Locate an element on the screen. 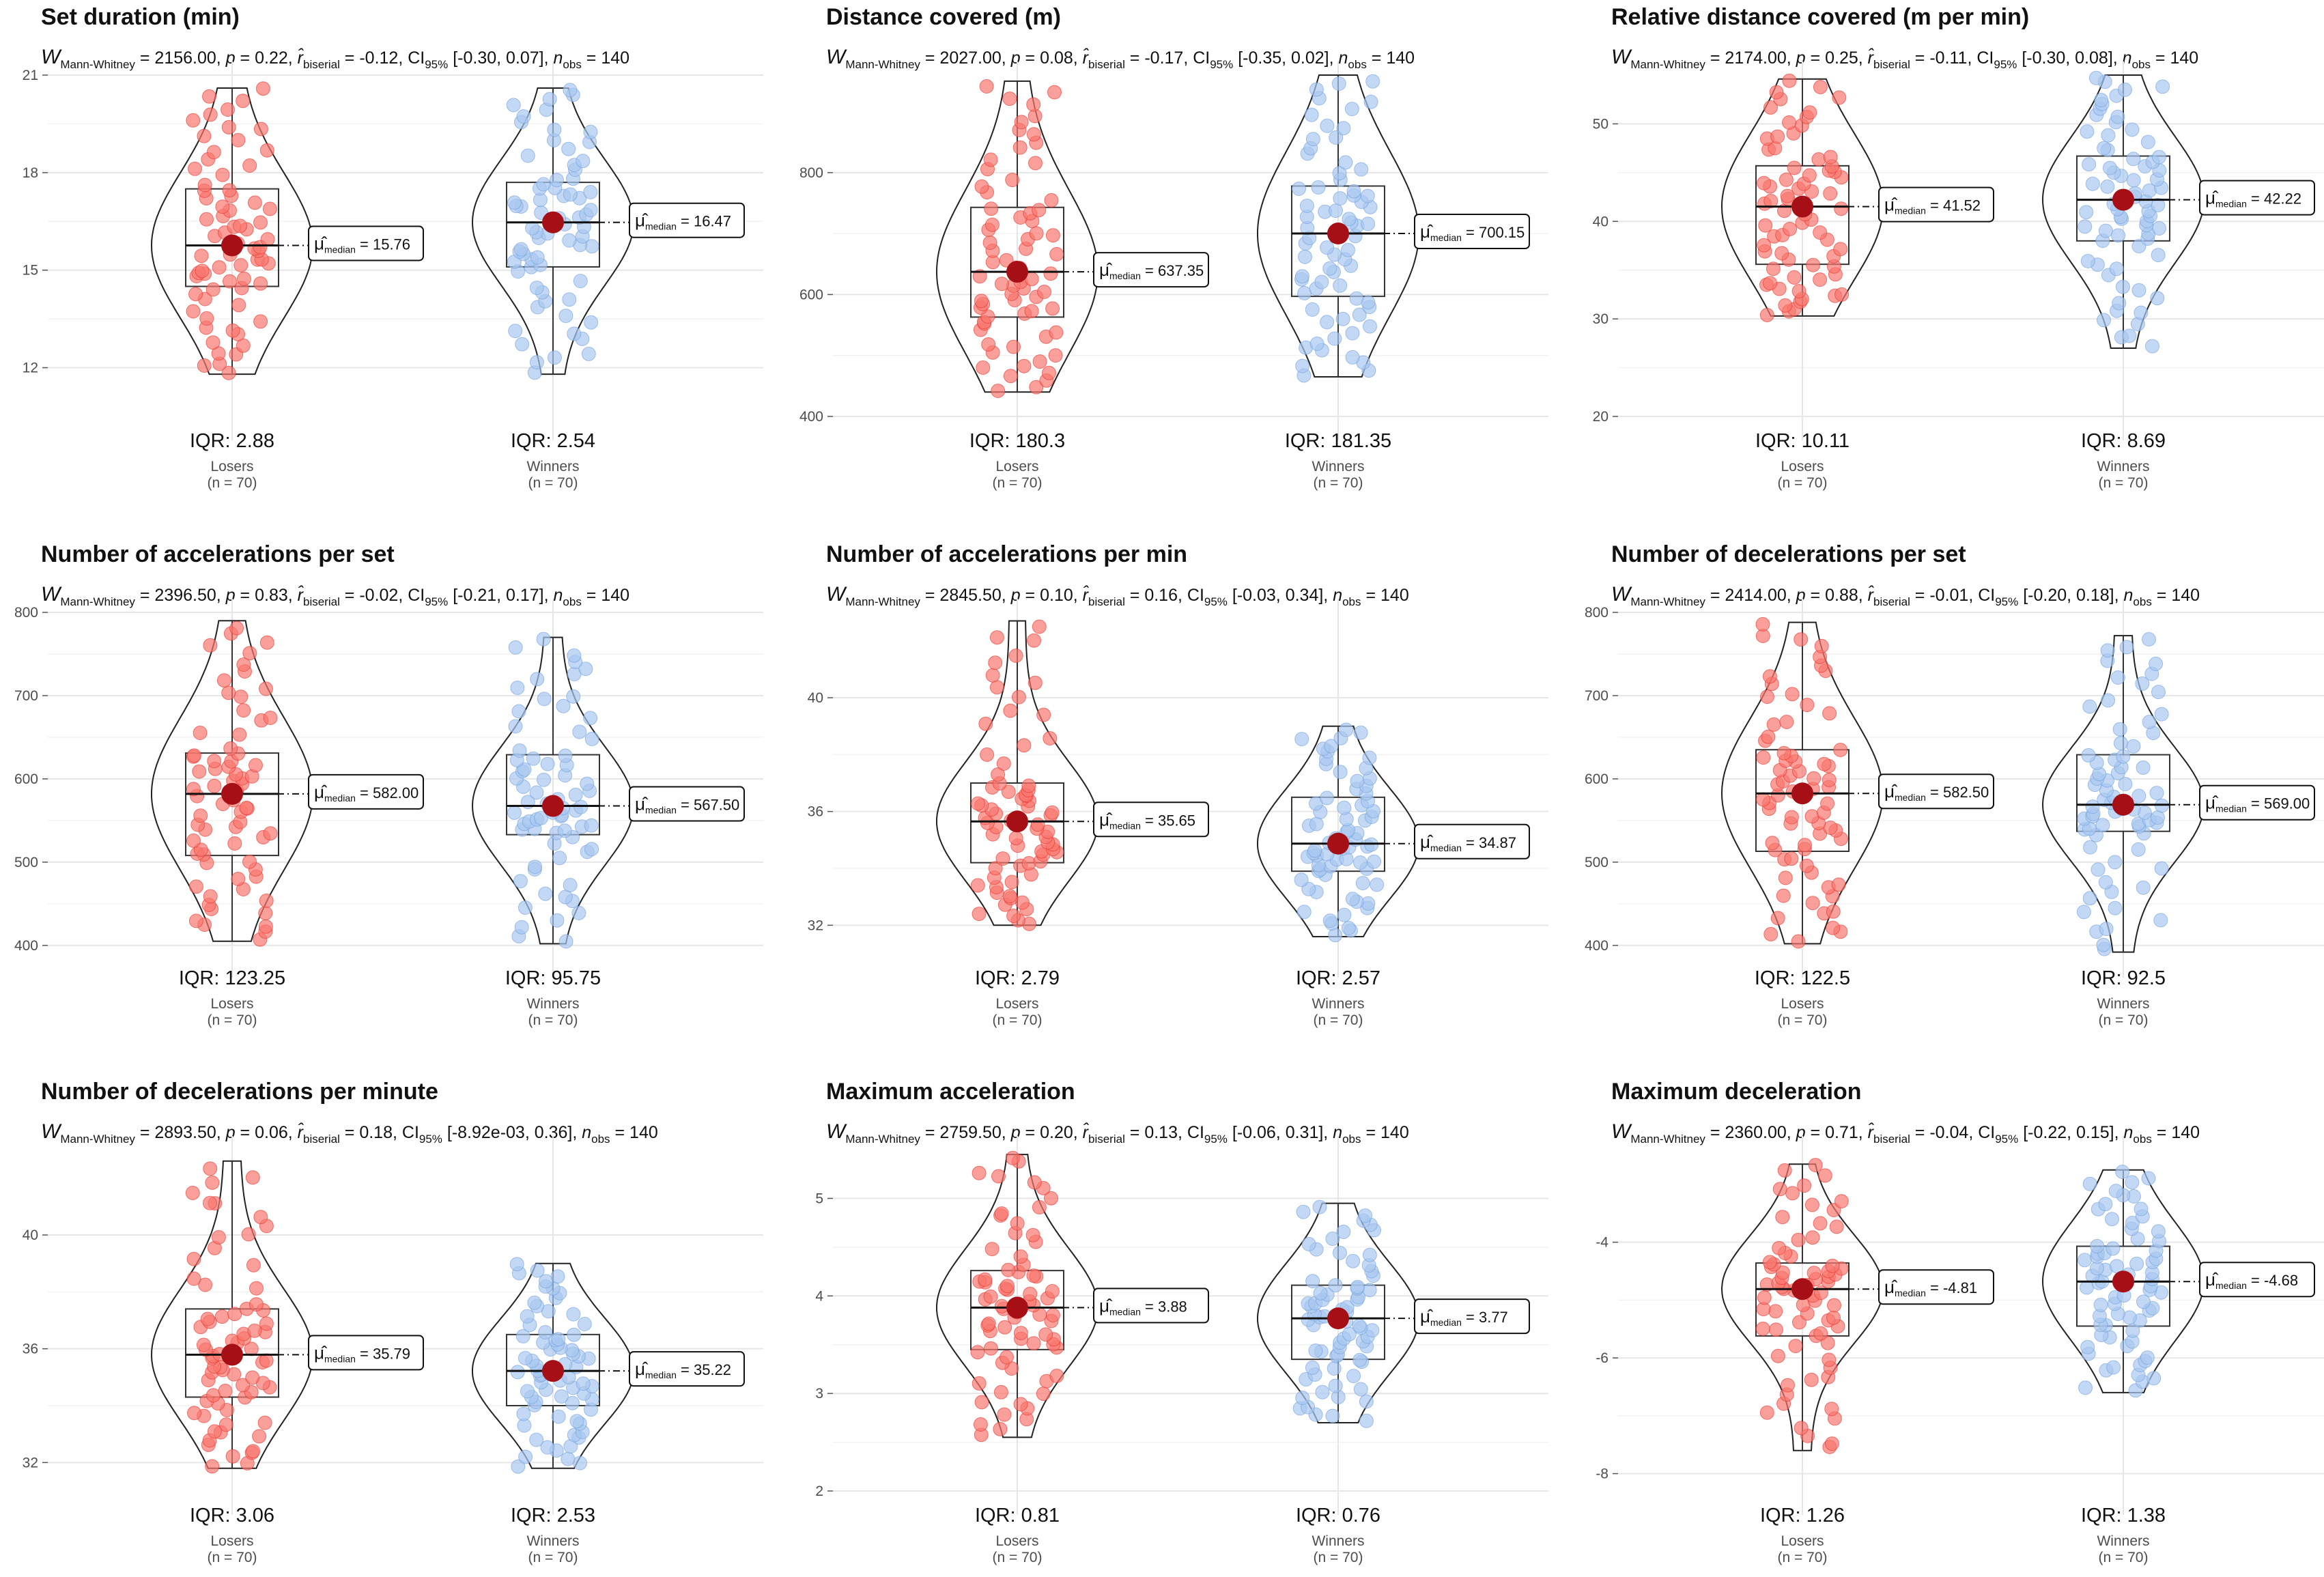  median-label: μ̂median = 637.35 is located at coordinates (1151, 270).